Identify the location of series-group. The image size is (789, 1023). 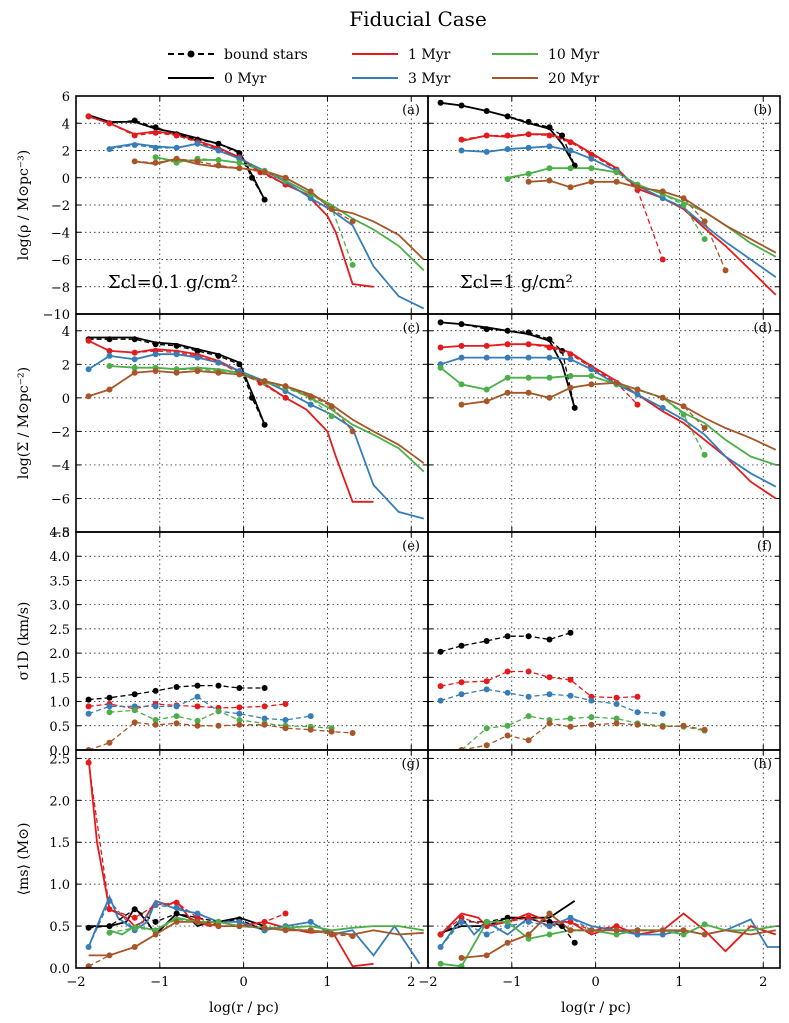
(255, 211).